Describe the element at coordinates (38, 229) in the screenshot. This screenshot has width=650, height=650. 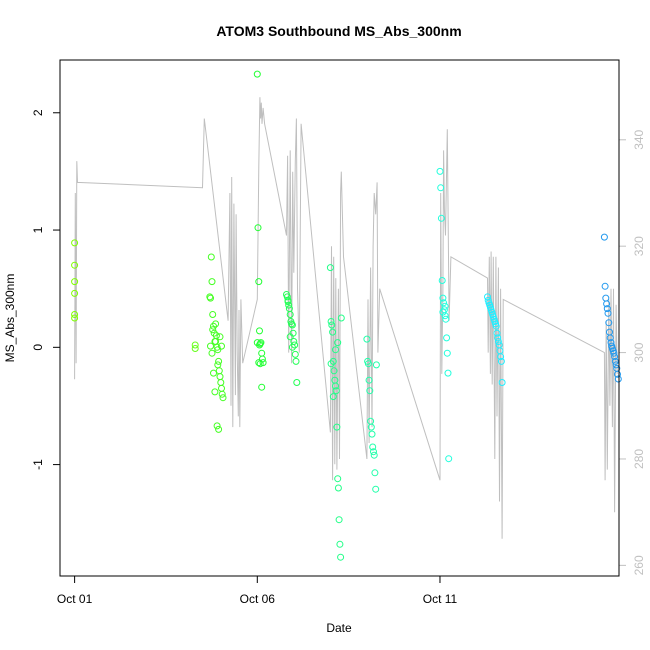
I see `y-tick-label: 1` at that location.